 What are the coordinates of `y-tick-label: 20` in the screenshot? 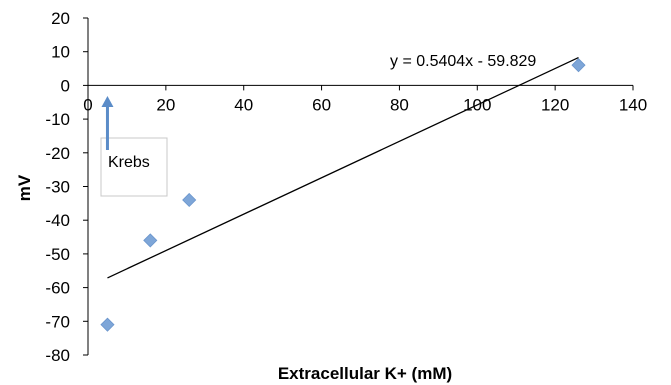 It's located at (60, 18).